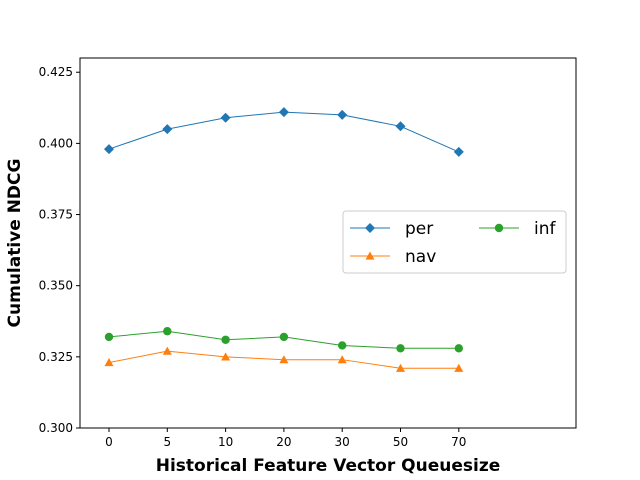 The height and width of the screenshot is (480, 640). What do you see at coordinates (109, 442) in the screenshot?
I see `x-tick-label: 0` at bounding box center [109, 442].